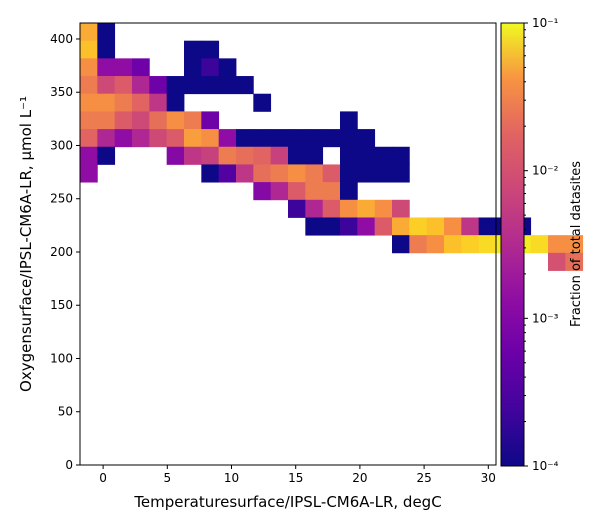 The height and width of the screenshot is (525, 600). I want to click on x-tick-label: 15, so click(295, 478).